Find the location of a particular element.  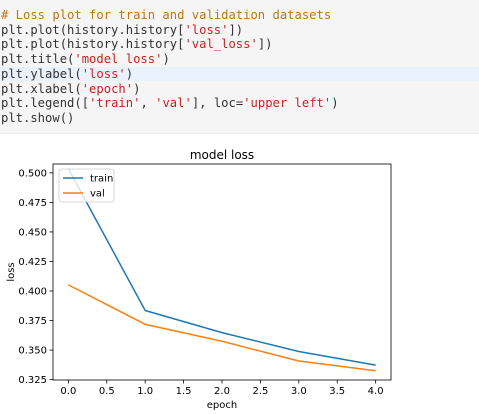

series-line-val is located at coordinates (222, 328).